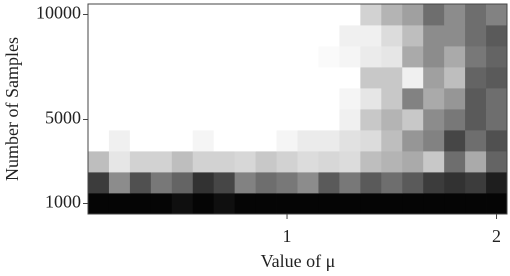 The image size is (510, 276). I want to click on y-tick-label: 5000, so click(63, 118).